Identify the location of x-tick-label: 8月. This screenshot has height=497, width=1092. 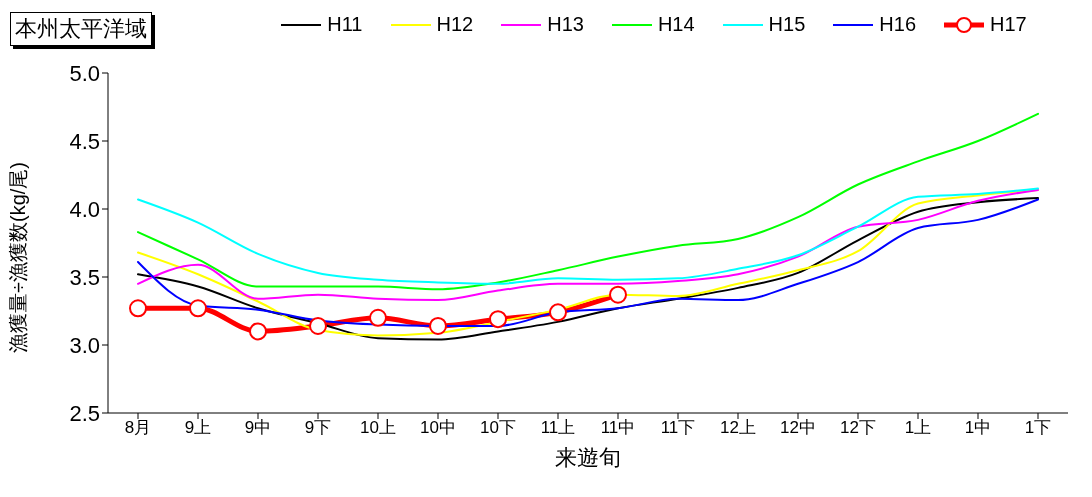
(138, 428).